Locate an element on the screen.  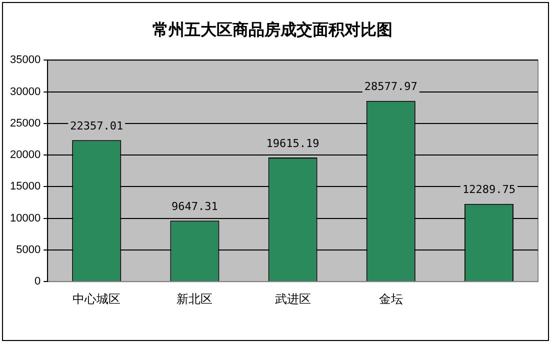
chart-title: 常州五大区商品房成交面积对比图 is located at coordinates (272, 29).